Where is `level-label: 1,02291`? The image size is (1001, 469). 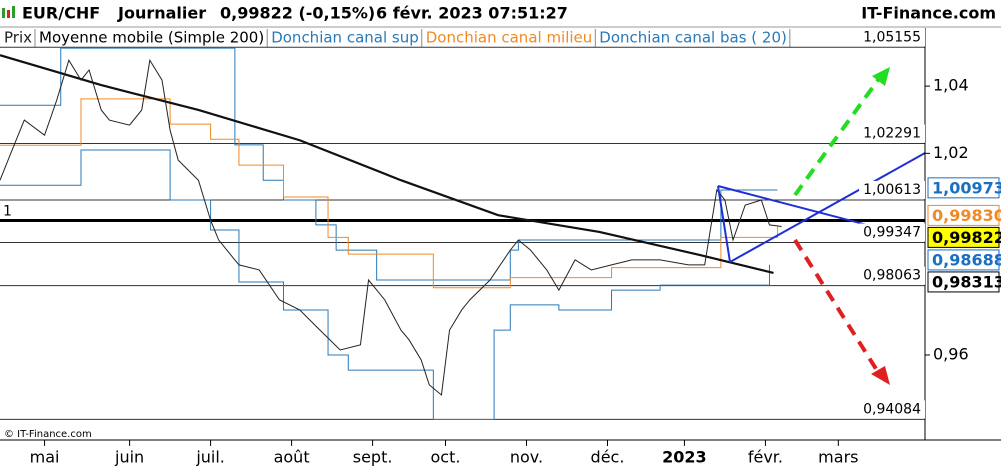
level-label: 1,02291 is located at coordinates (892, 134).